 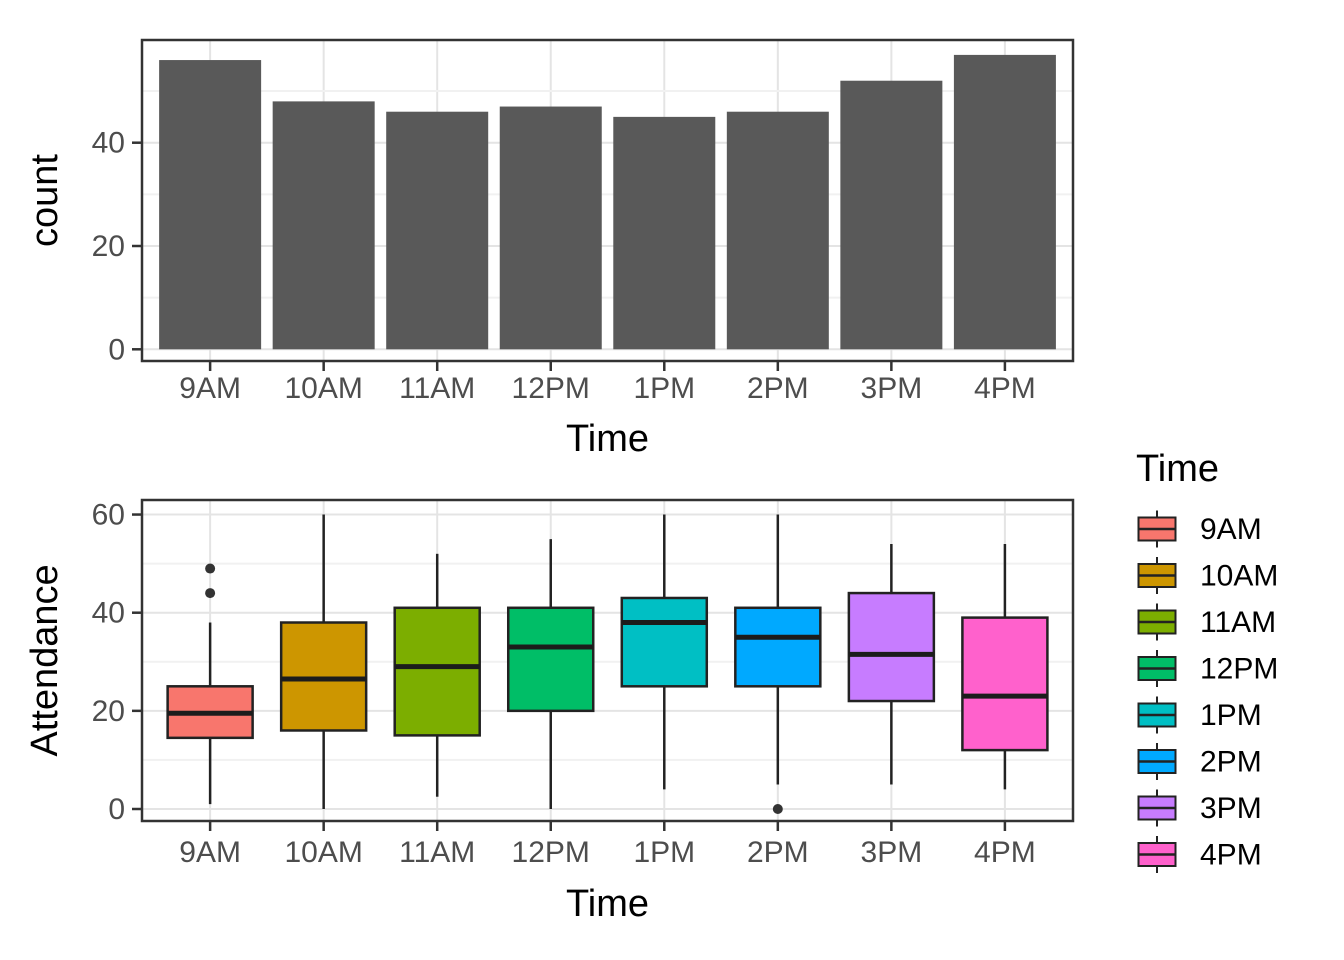 What do you see at coordinates (117, 662) in the screenshot?
I see `box-y-axis: 0 20 40 60` at bounding box center [117, 662].